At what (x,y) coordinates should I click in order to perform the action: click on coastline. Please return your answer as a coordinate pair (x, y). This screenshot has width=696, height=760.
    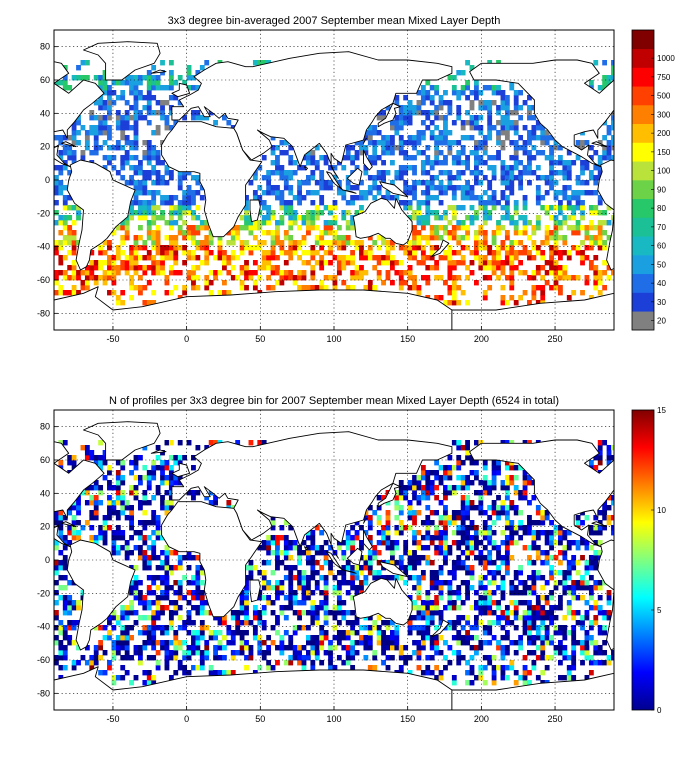
    Looking at the image, I should click on (122, 441).